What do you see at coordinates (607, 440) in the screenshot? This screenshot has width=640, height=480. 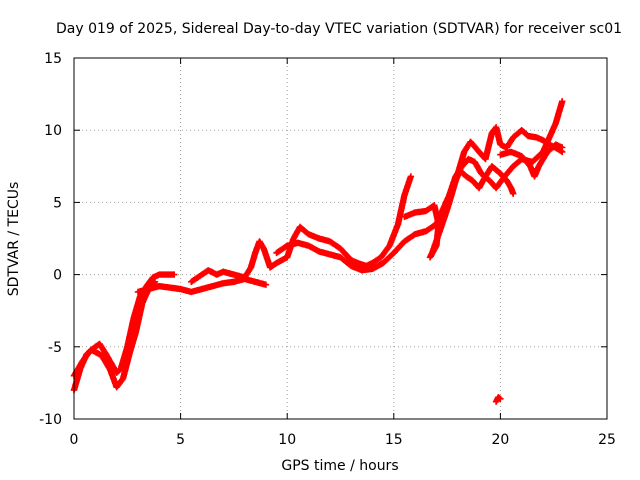 I see `x-tick-label: 25` at bounding box center [607, 440].